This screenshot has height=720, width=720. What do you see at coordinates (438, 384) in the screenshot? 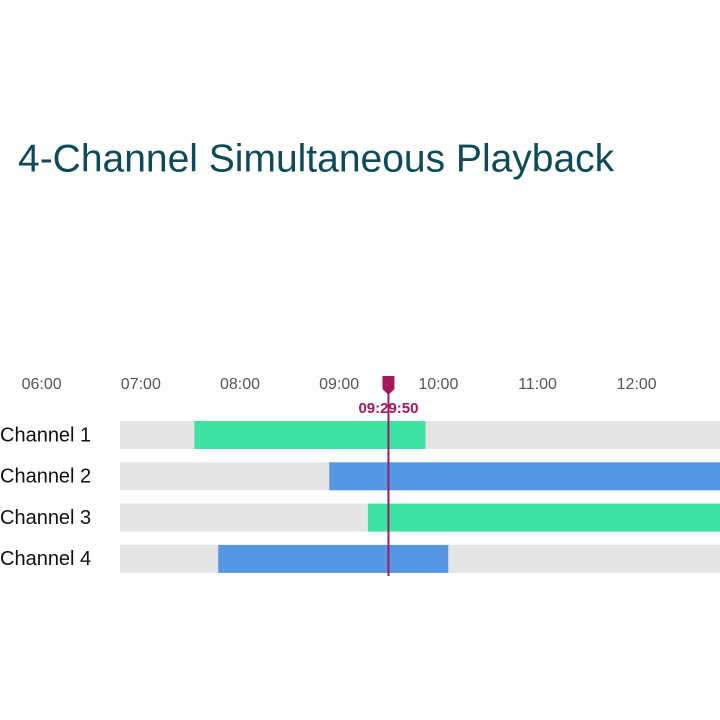
I see `x-tick-label: 10:00` at bounding box center [438, 384].